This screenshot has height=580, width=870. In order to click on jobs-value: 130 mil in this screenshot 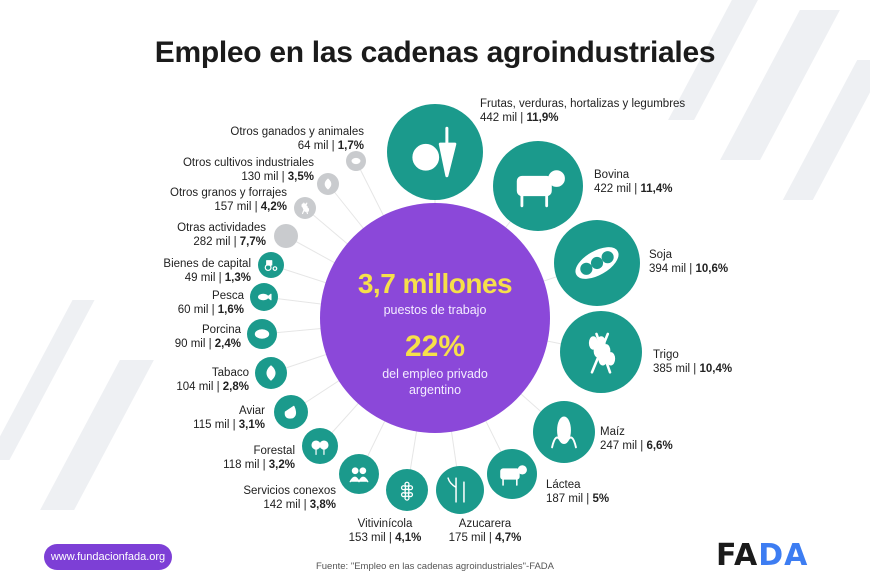, I will do `click(260, 177)`.